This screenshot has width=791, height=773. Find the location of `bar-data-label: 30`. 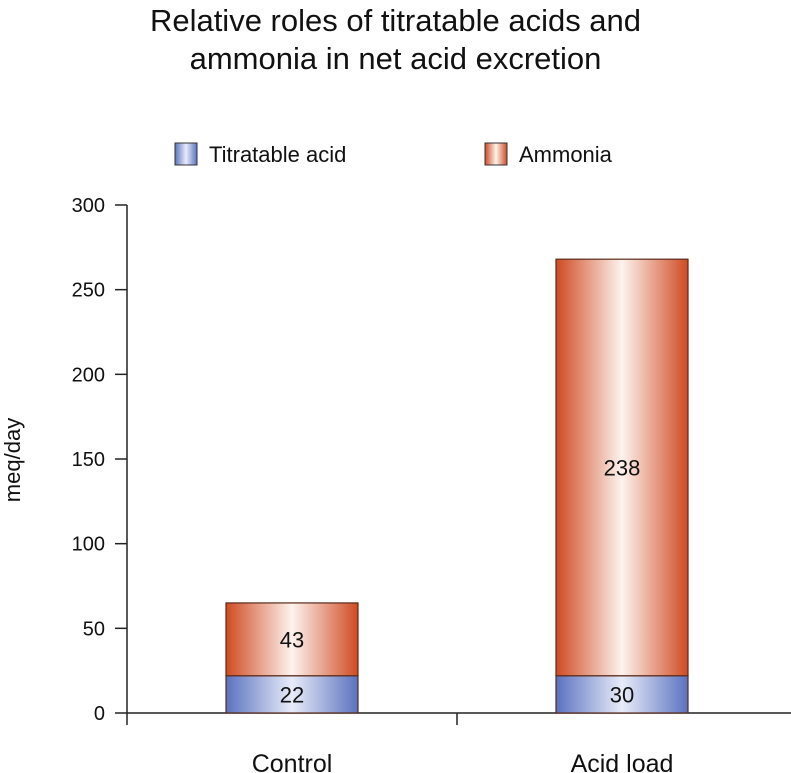

bar-data-label: 30 is located at coordinates (622, 694).